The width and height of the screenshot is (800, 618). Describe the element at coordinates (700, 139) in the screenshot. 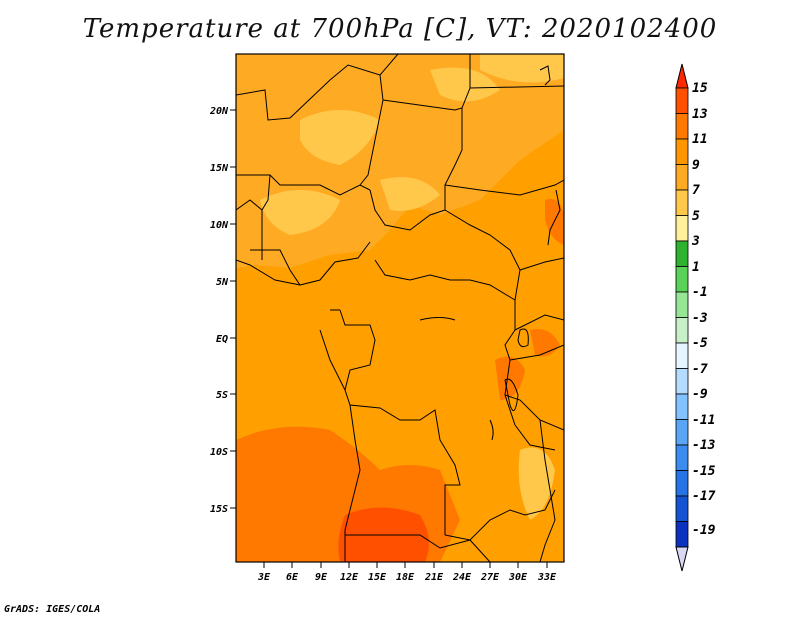

I see `colorbar-label: 11` at that location.